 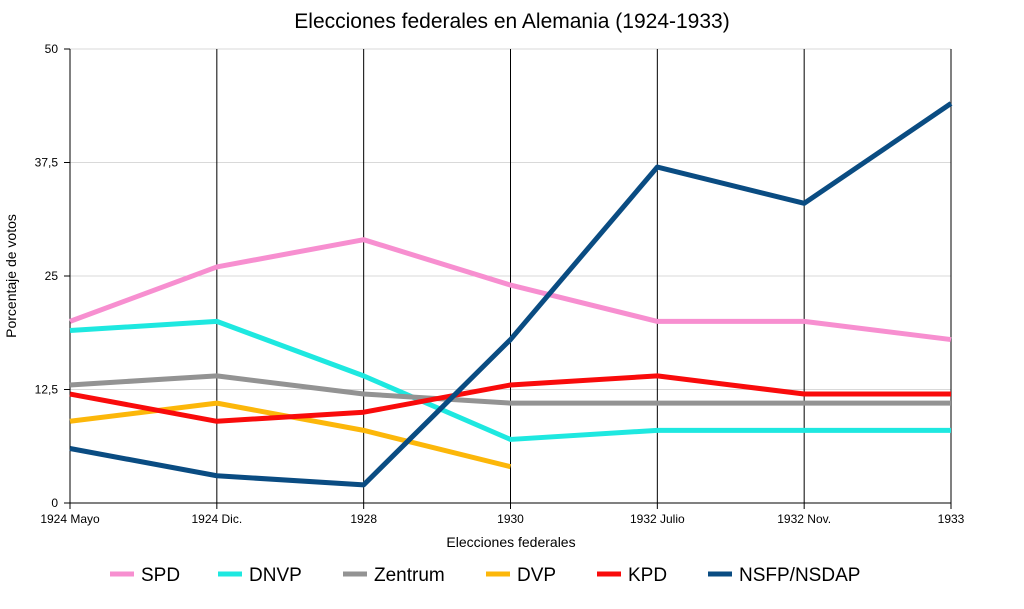 What do you see at coordinates (657, 519) in the screenshot?
I see `x-tick-label: 1932 Julio` at bounding box center [657, 519].